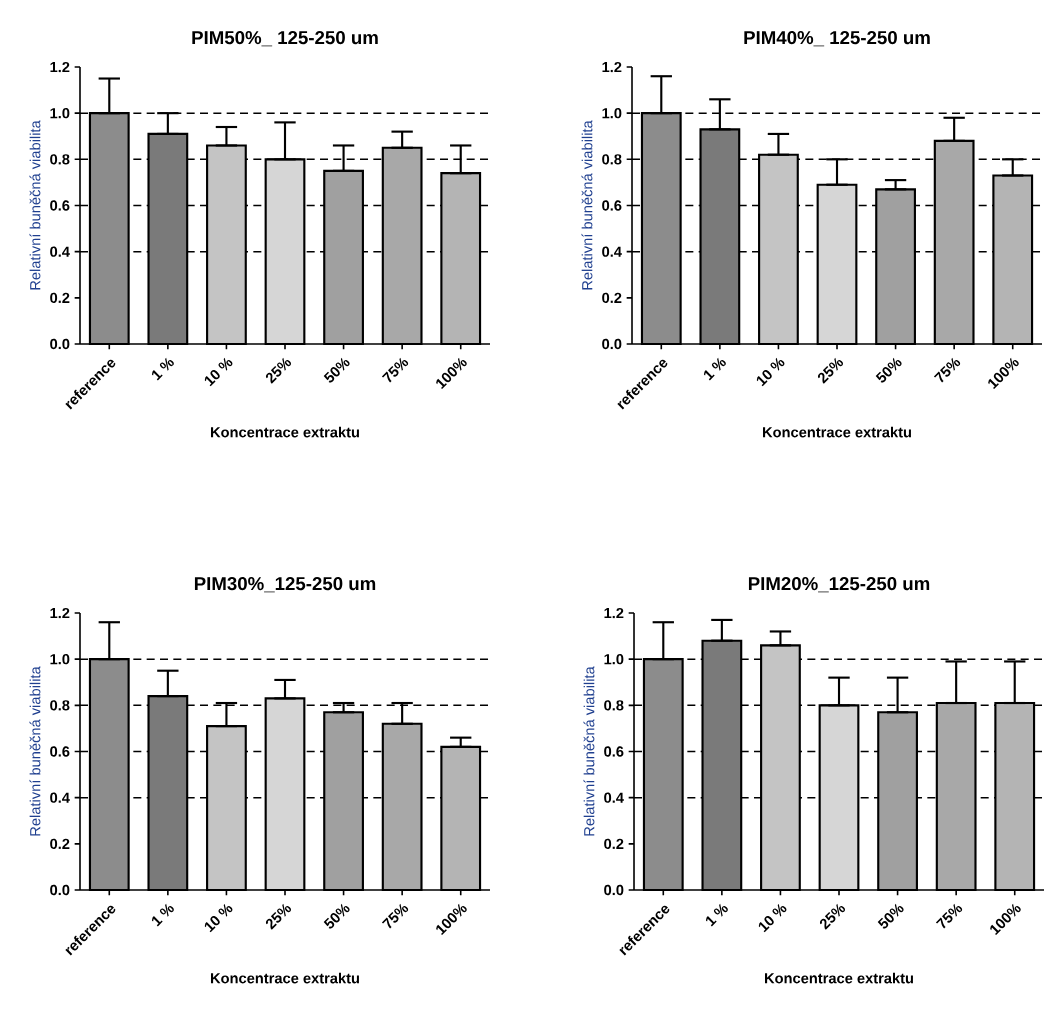 The height and width of the screenshot is (1017, 1049). What do you see at coordinates (285, 38) in the screenshot?
I see `chart-title: PIM50%_ 125-250 um` at bounding box center [285, 38].